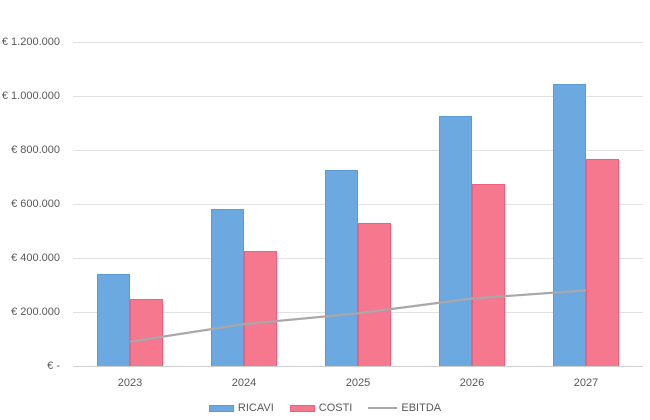 This screenshot has height=420, width=650. I want to click on legend-label-ricavi: RICAVI, so click(255, 408).